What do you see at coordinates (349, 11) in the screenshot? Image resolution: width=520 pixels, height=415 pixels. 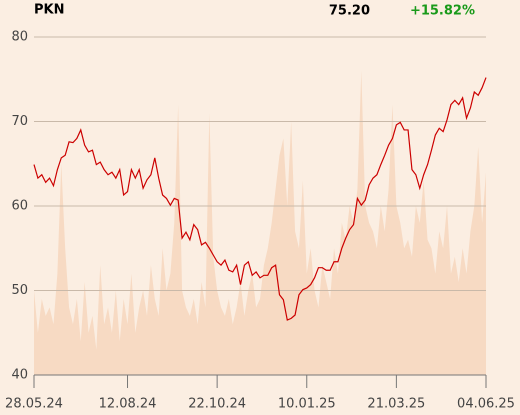 I see `last-price: 75.20` at bounding box center [349, 11].